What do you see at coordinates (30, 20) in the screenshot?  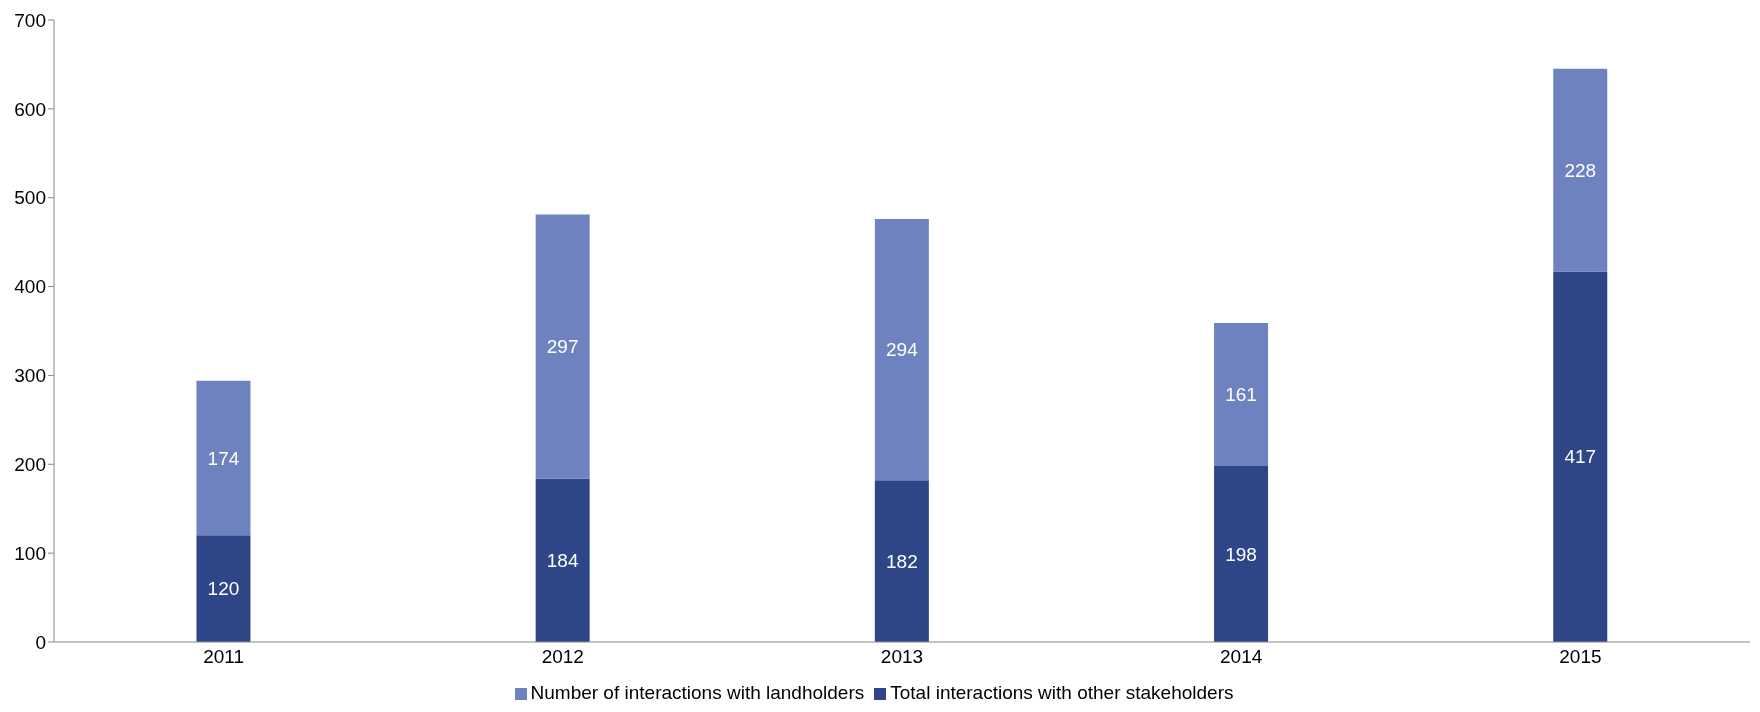 I see `y-tick-label: 700` at bounding box center [30, 20].